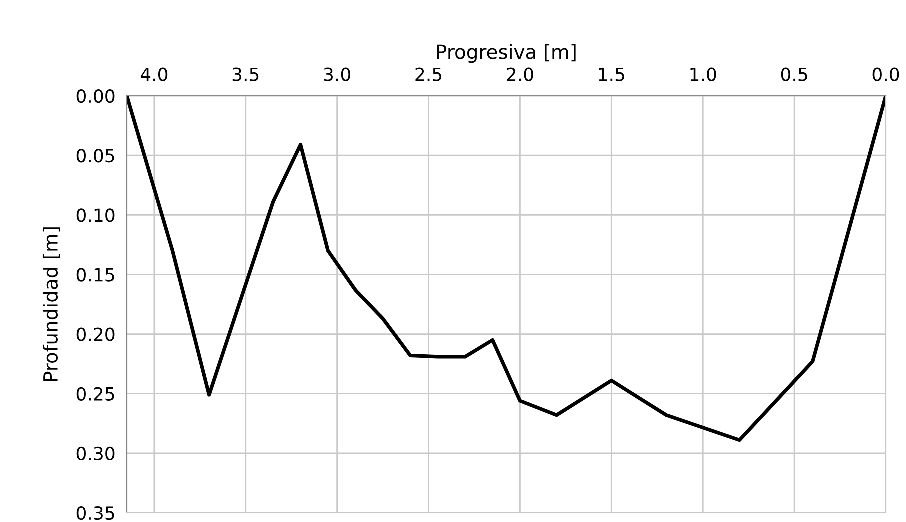  What do you see at coordinates (95, 453) in the screenshot?
I see `y-tick-label: 0.30` at bounding box center [95, 453].